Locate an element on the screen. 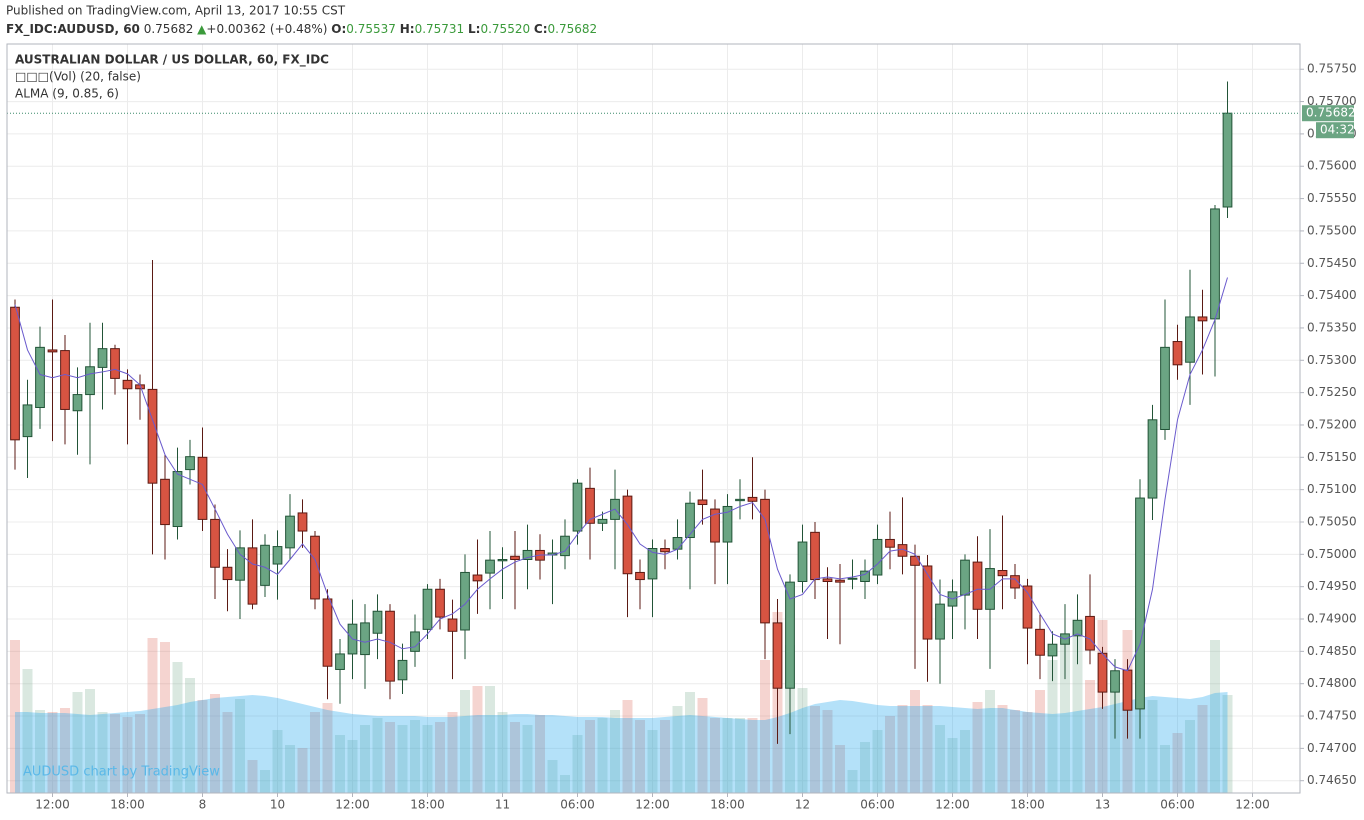 Image resolution: width=1364 pixels, height=820 pixels. last-price-tag is located at coordinates (1328, 113).